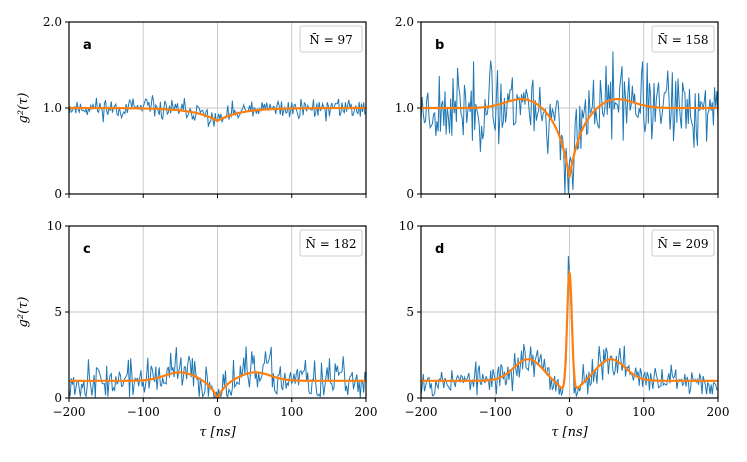 The image size is (747, 462). What do you see at coordinates (87, 249) in the screenshot?
I see `panel-letter: c` at bounding box center [87, 249].